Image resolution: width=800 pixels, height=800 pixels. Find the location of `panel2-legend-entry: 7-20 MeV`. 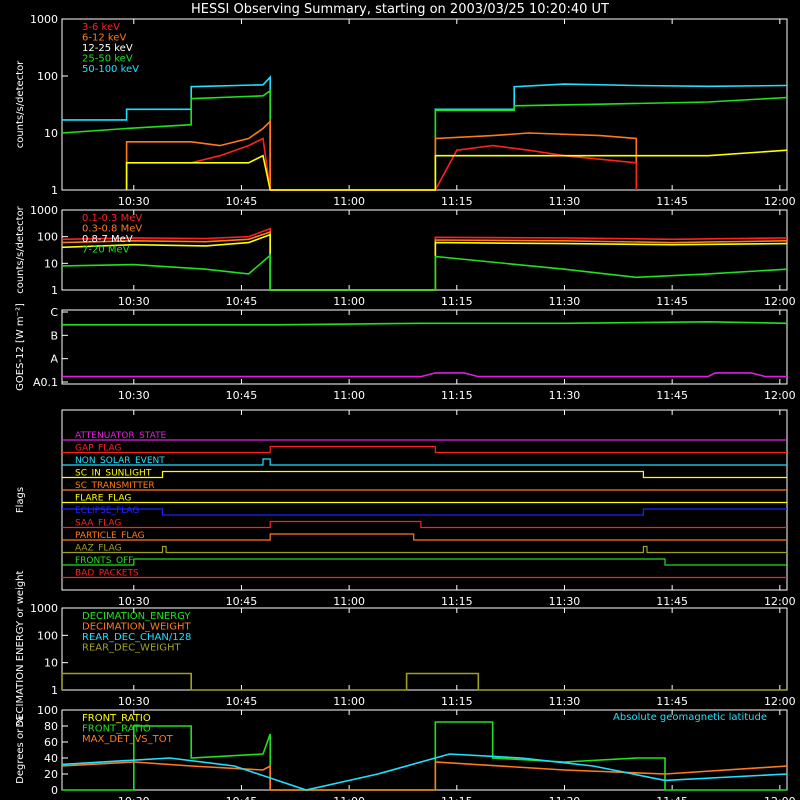

panel2-legend-entry: 7-20 MeV is located at coordinates (106, 250).